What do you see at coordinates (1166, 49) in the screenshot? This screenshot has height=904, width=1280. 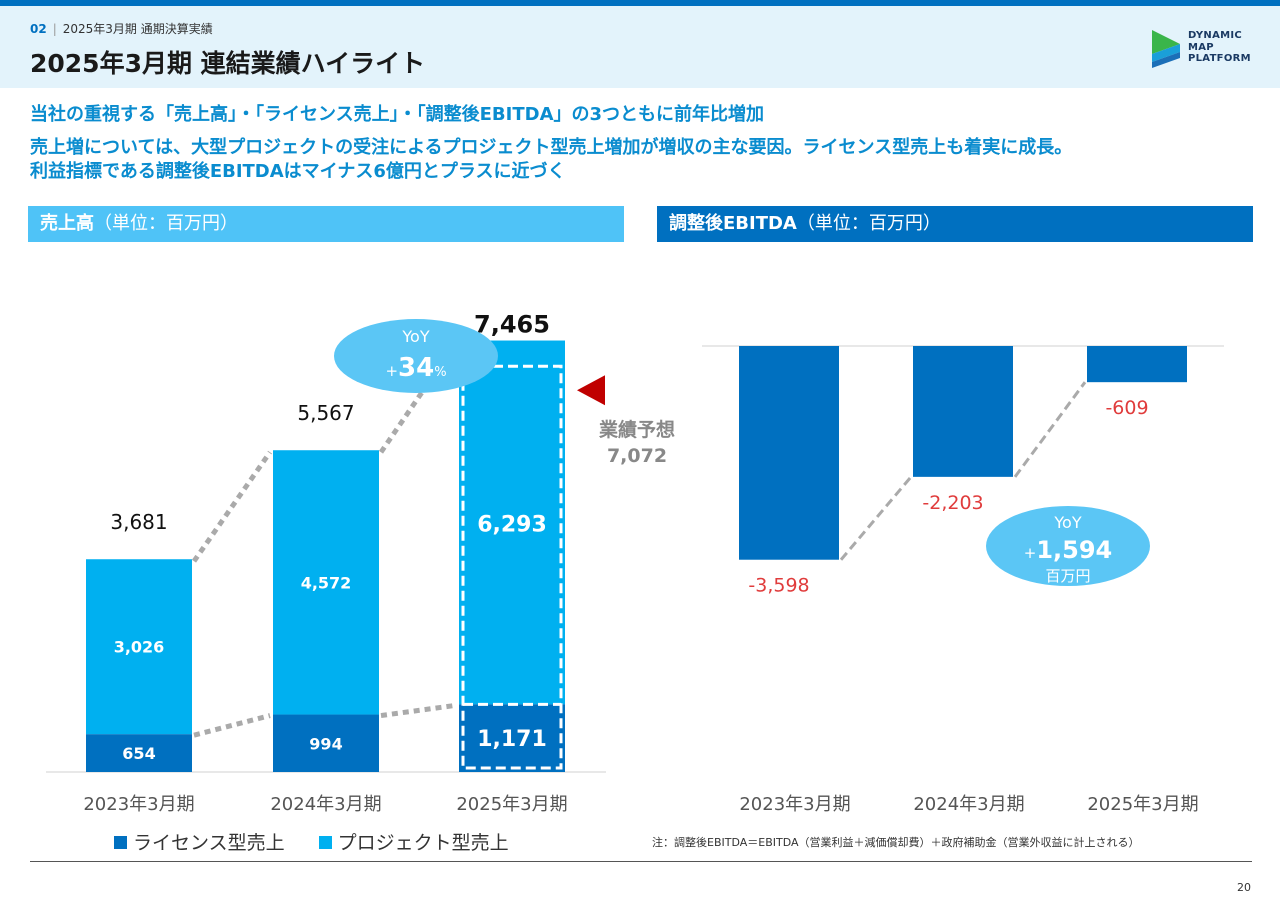 I see `logo-mark-icon` at bounding box center [1166, 49].